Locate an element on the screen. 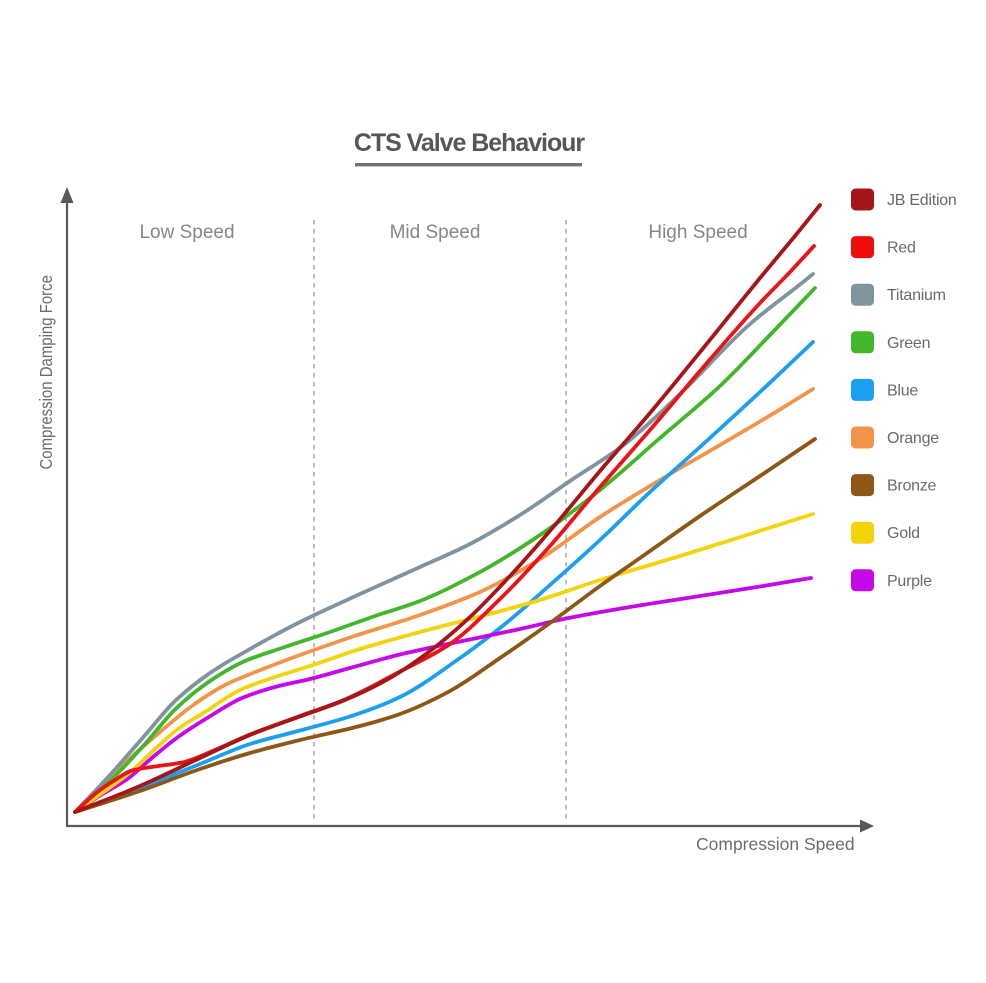 Image resolution: width=986 pixels, height=983 pixels. svg-text: Blue is located at coordinates (902, 390).